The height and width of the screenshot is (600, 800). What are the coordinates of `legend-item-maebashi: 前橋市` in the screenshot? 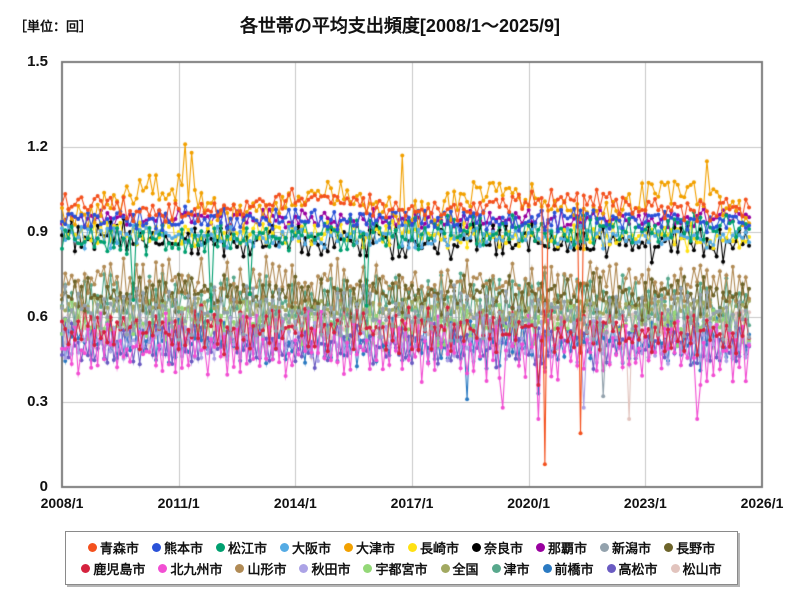 It's located at (568, 568).